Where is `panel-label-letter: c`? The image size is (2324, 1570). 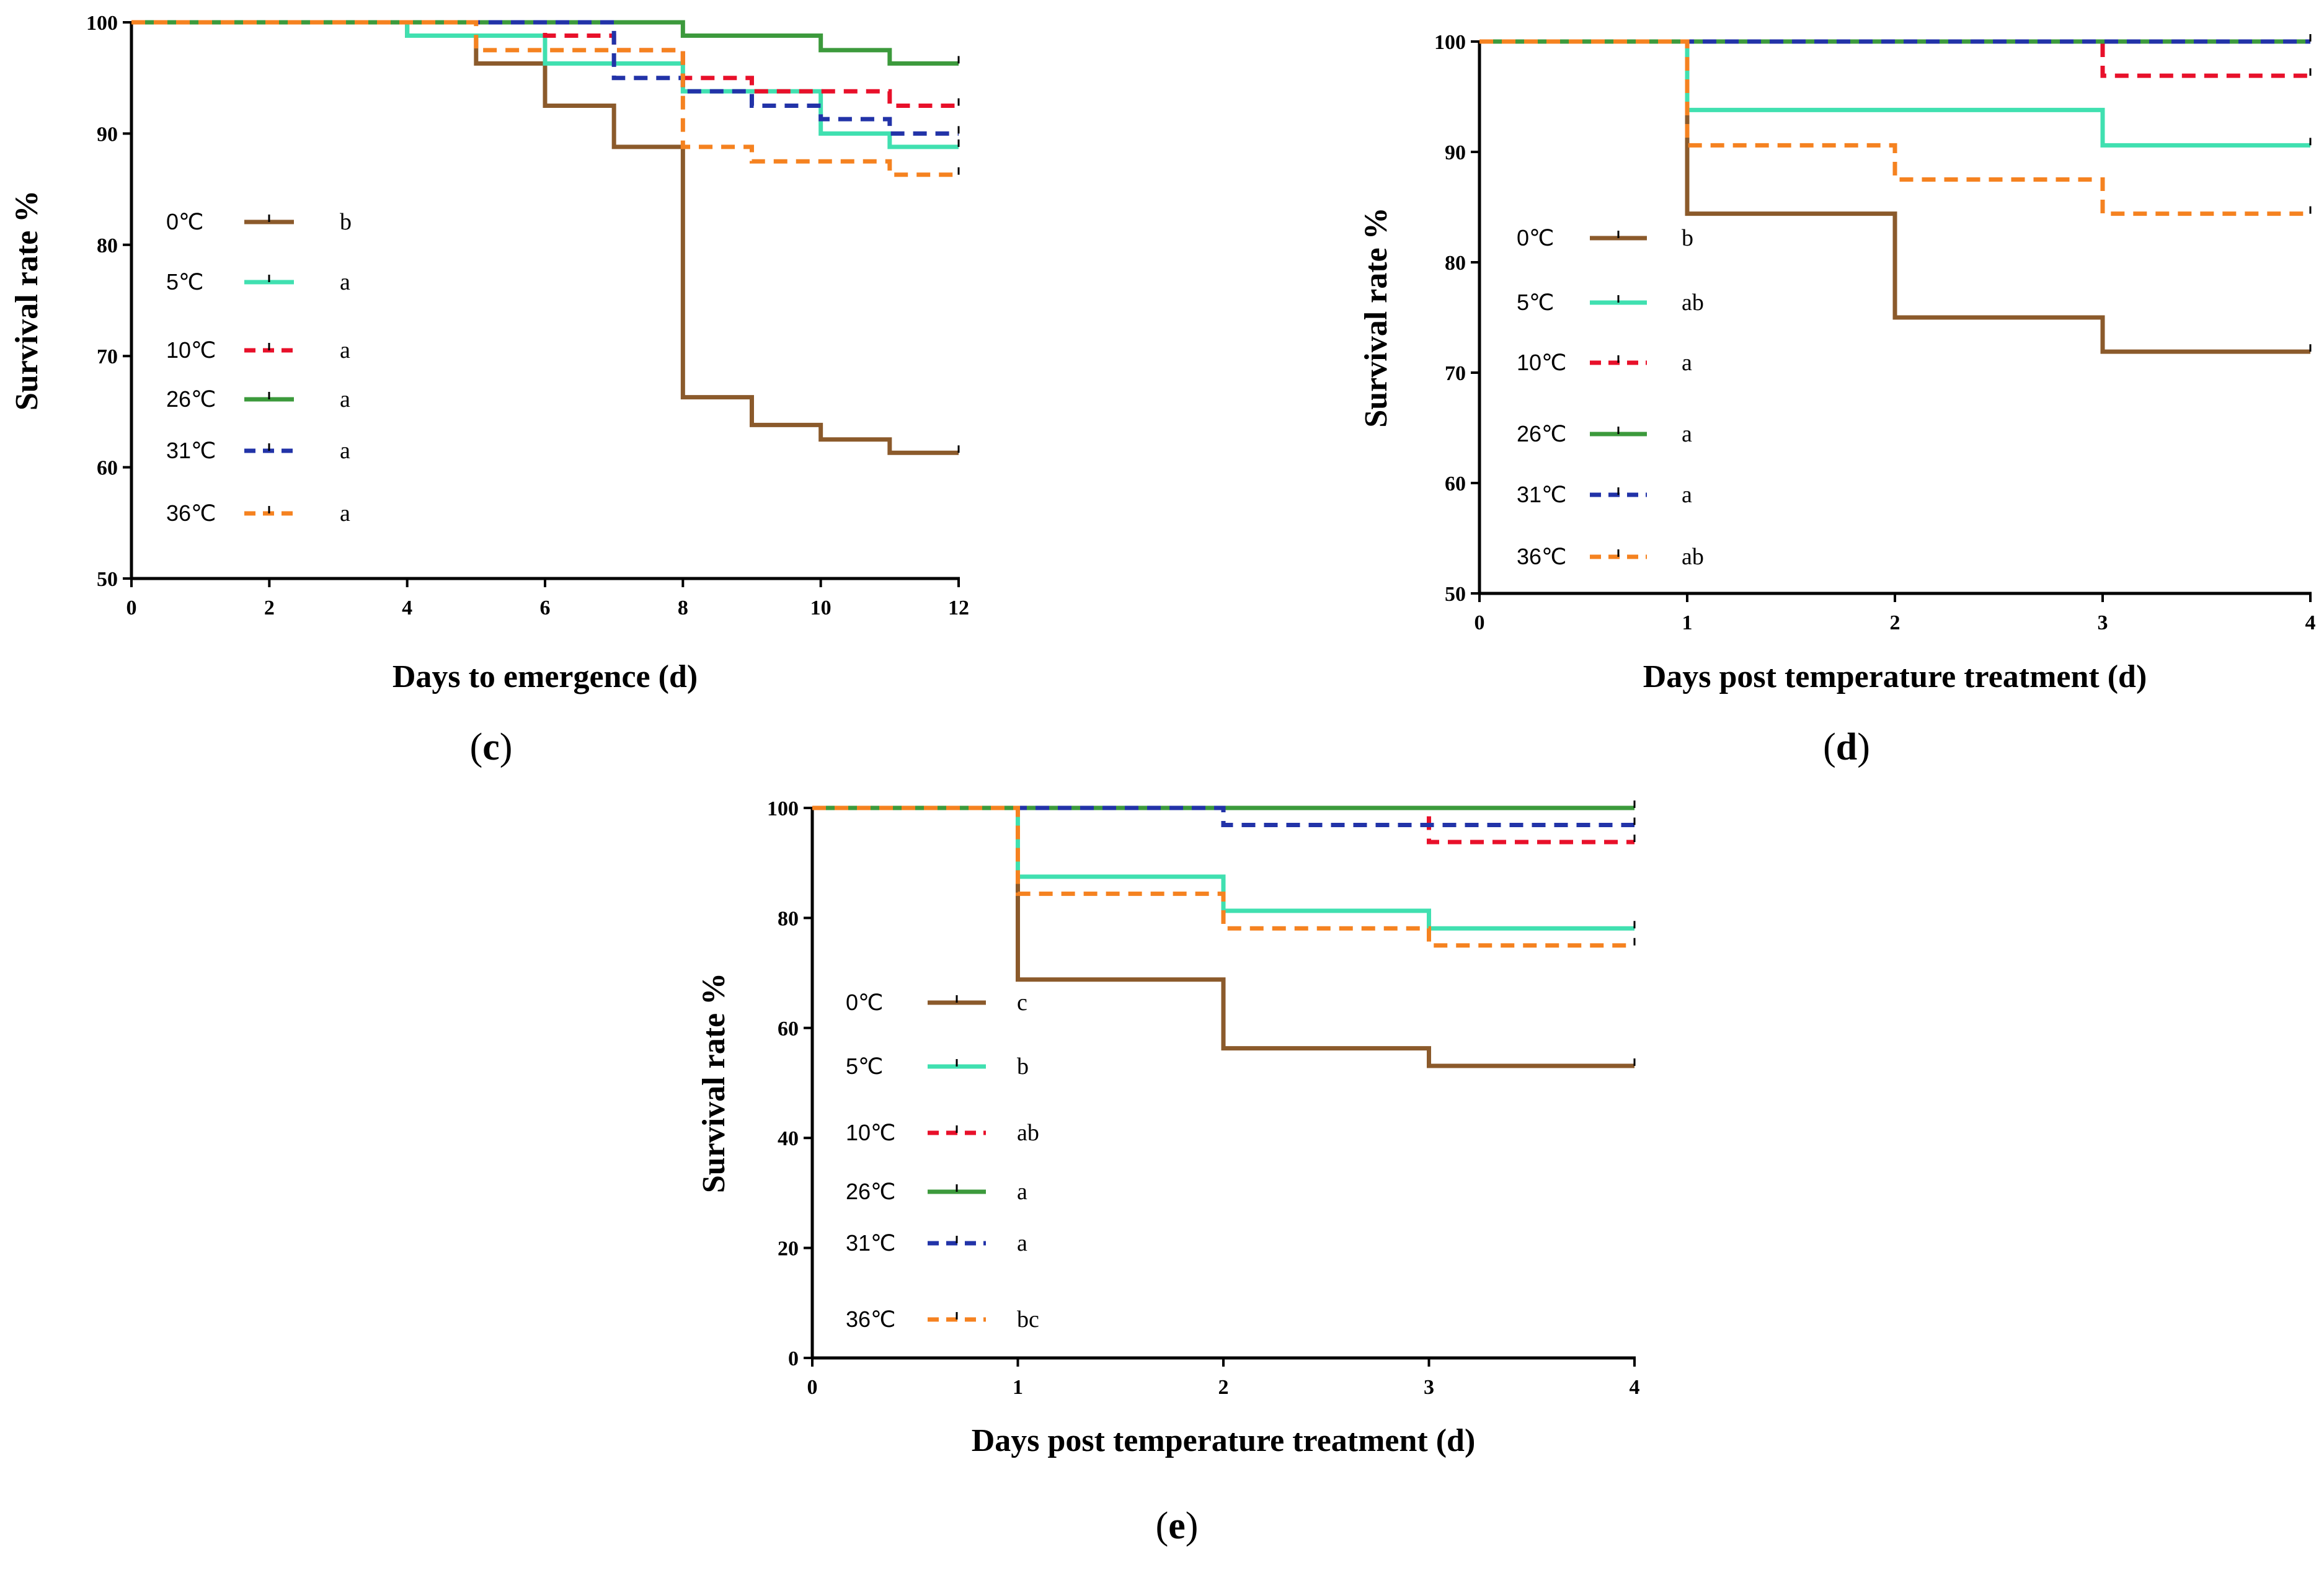
panel-label-letter: c is located at coordinates (491, 747).